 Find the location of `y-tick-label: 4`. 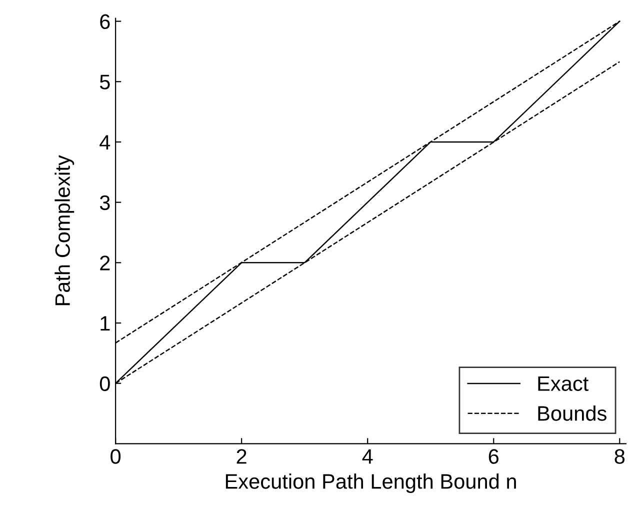

y-tick-label: 4 is located at coordinates (105, 142).